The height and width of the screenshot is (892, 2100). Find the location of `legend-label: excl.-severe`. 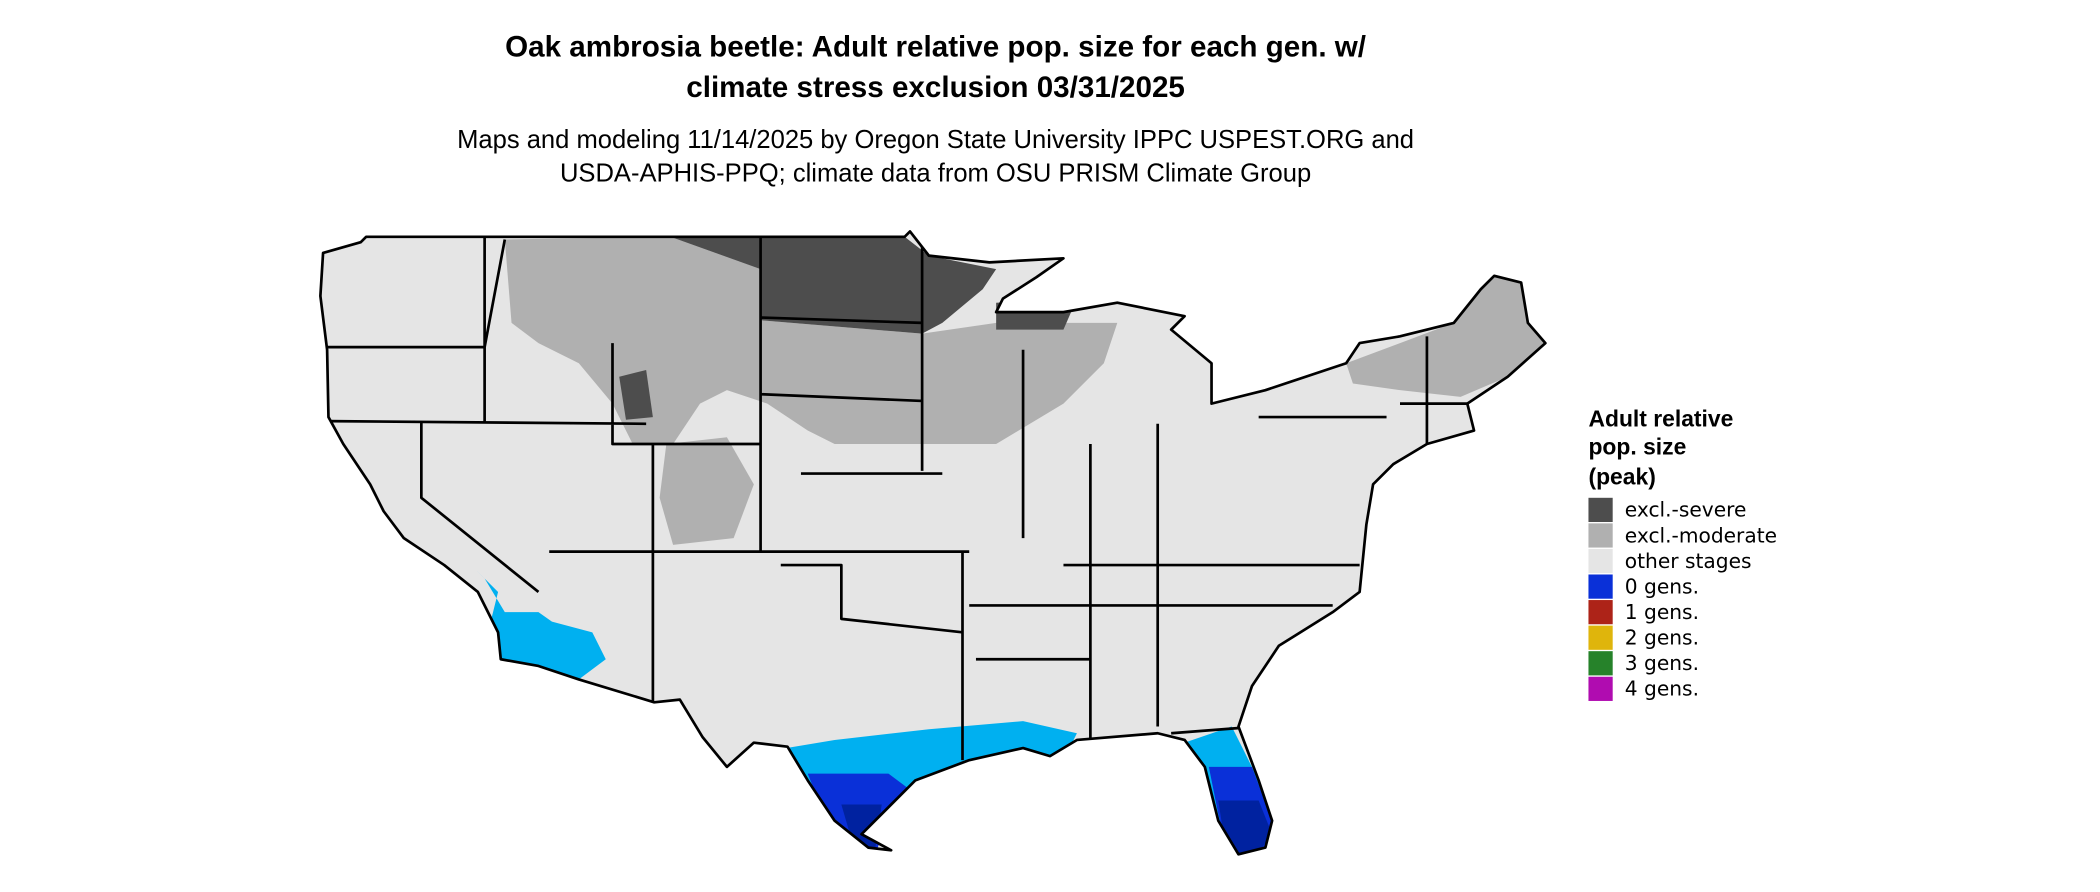

legend-label: excl.-severe is located at coordinates (1686, 510).